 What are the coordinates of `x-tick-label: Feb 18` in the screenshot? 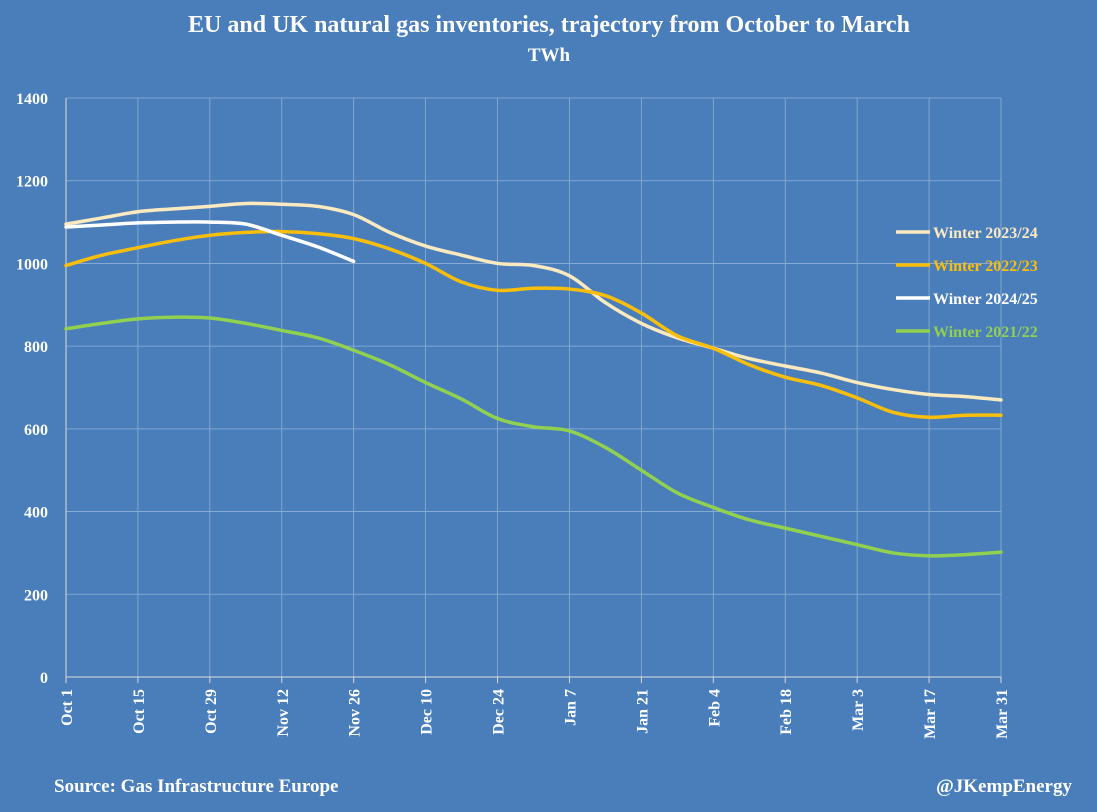 It's located at (786, 712).